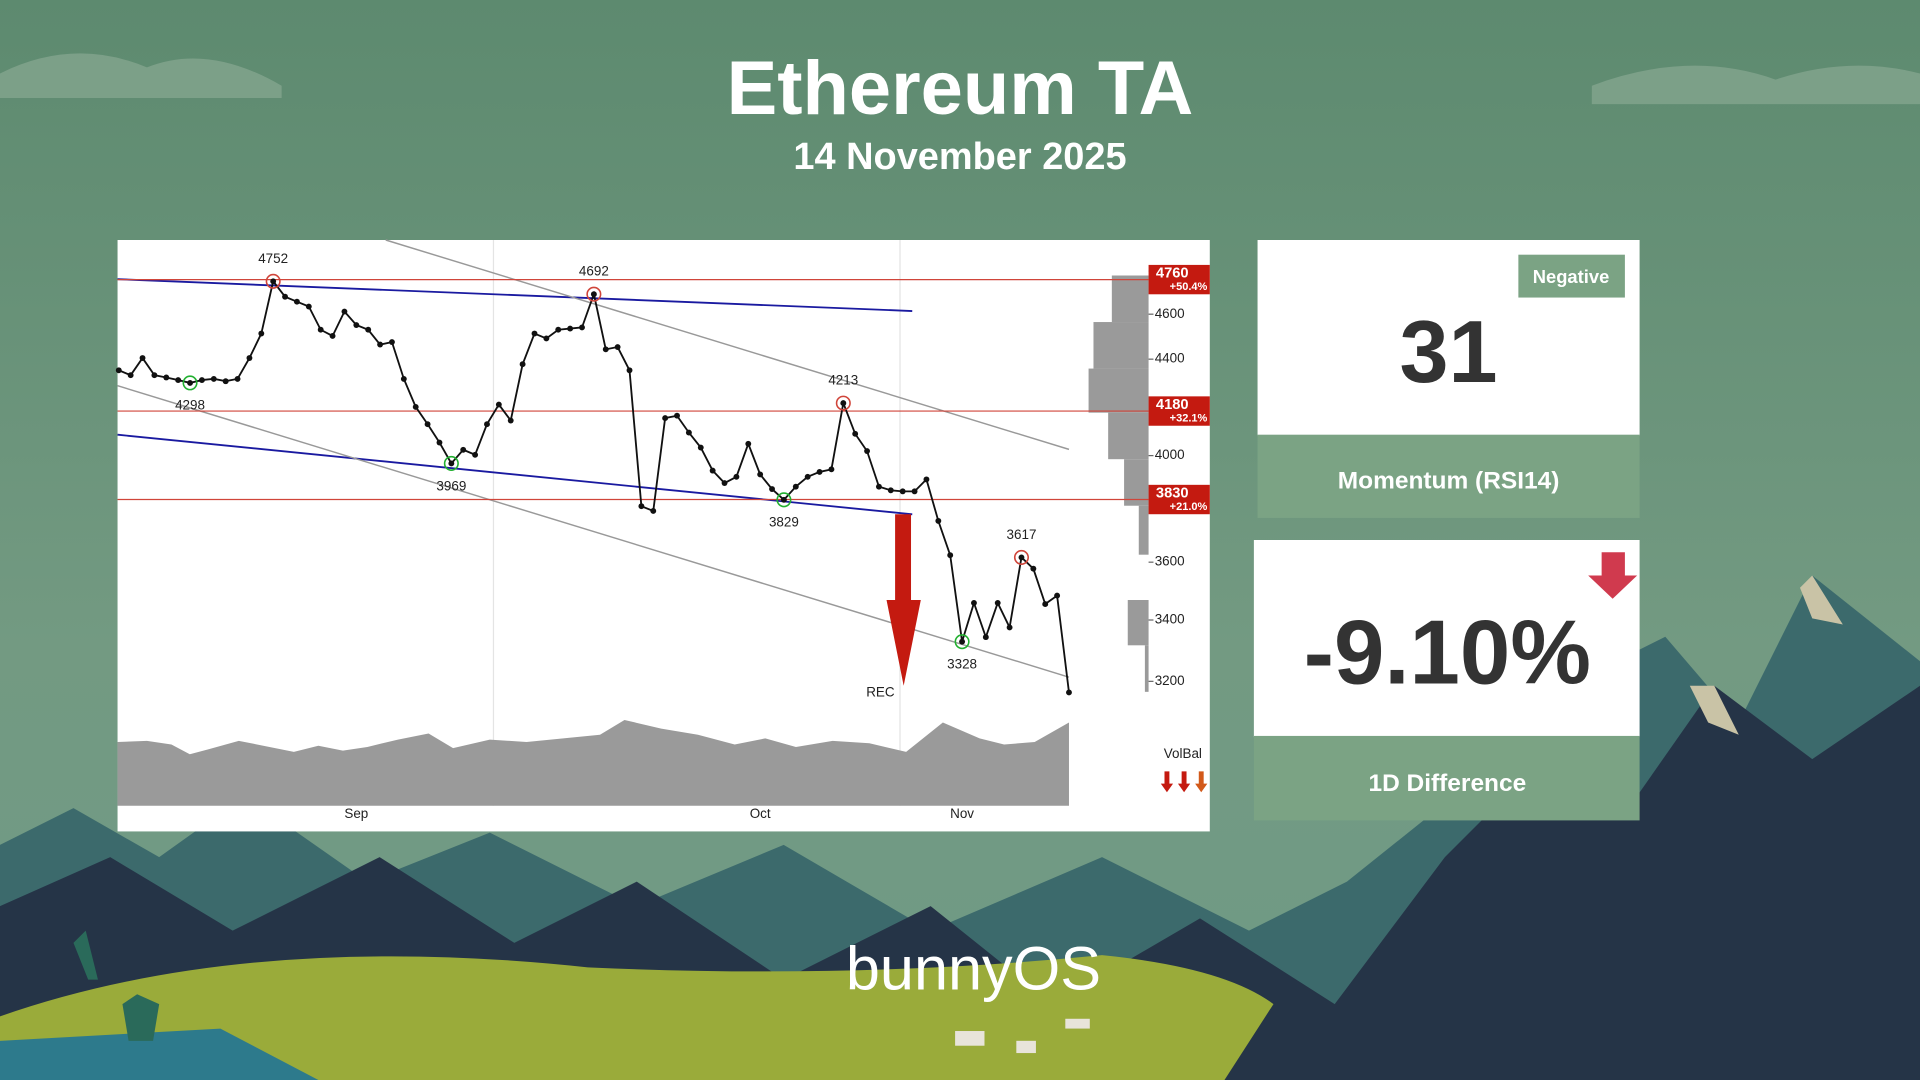 This screenshot has height=1080, width=1920. I want to click on level-label: 4760, so click(1172, 273).